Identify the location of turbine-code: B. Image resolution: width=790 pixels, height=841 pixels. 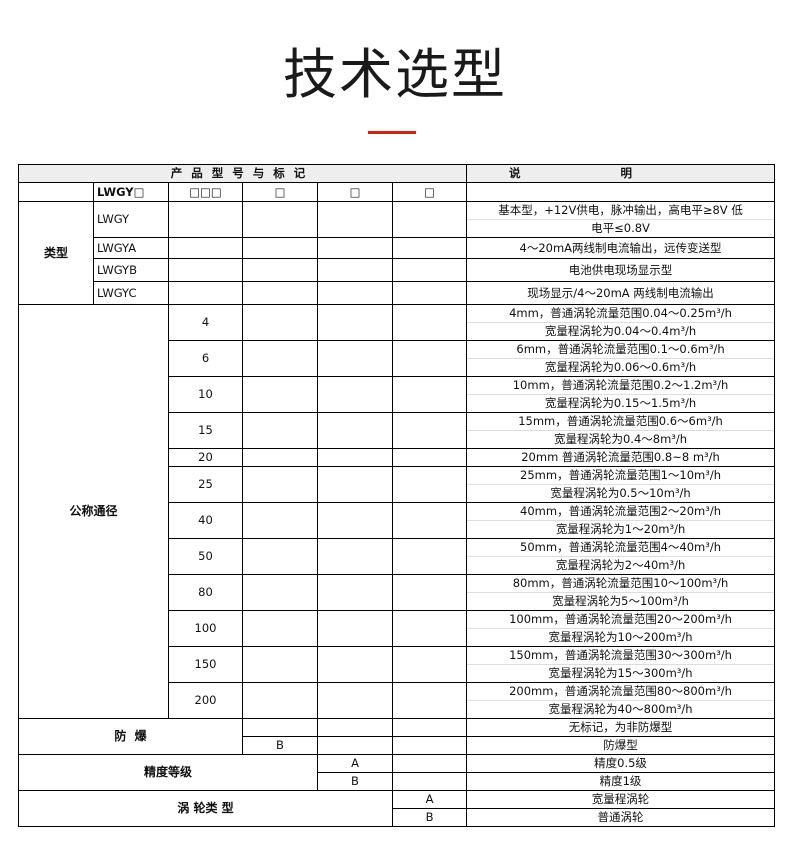
(429, 817).